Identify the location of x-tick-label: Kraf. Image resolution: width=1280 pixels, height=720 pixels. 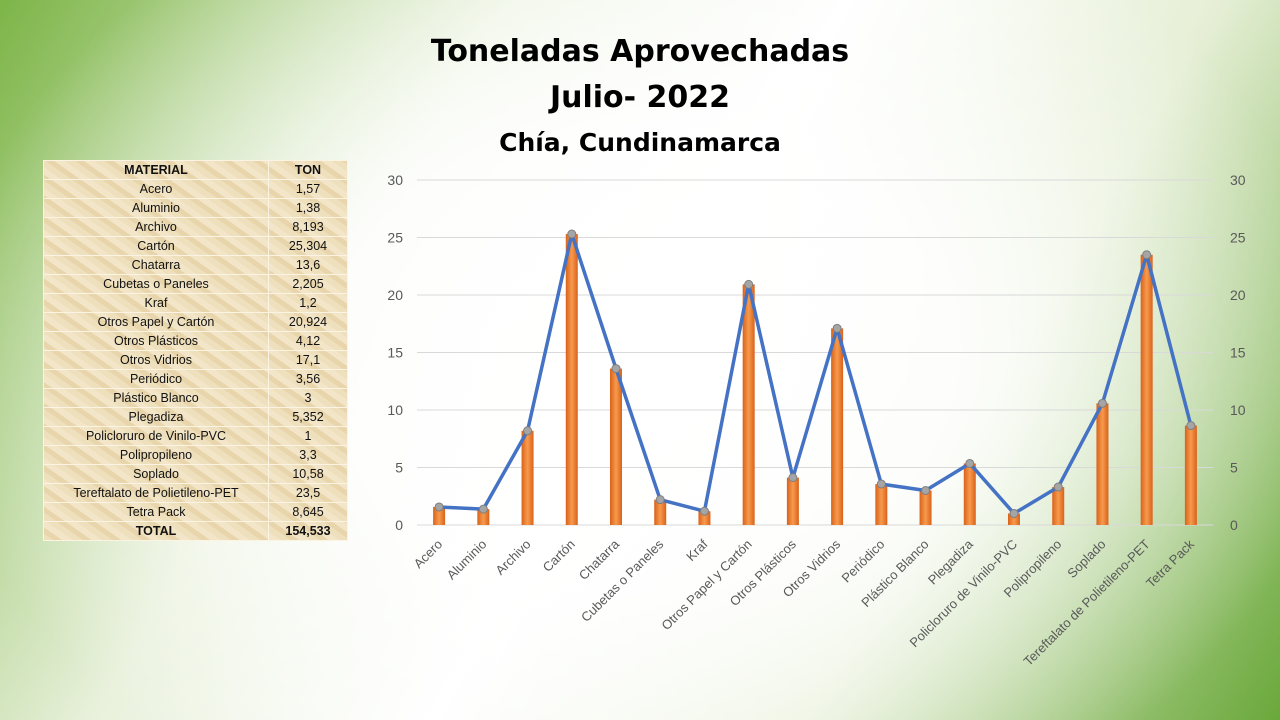
(697, 550).